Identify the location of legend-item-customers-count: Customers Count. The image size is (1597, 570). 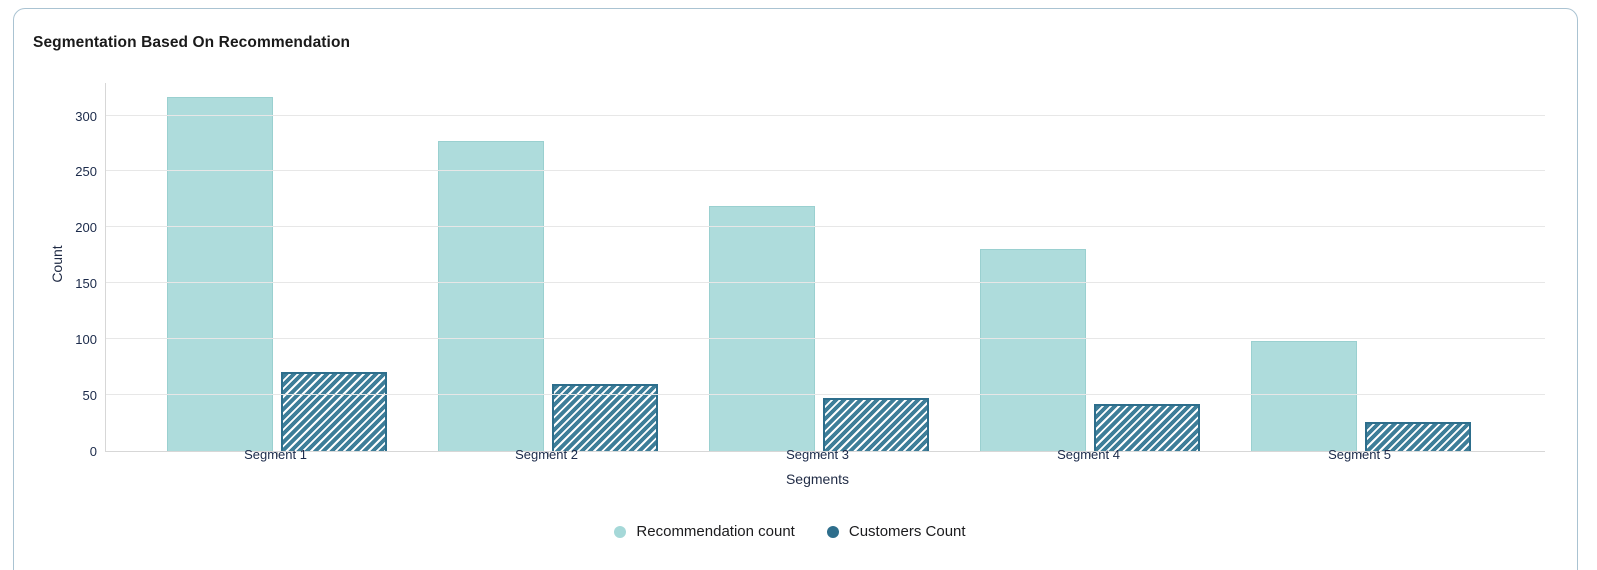
(896, 531).